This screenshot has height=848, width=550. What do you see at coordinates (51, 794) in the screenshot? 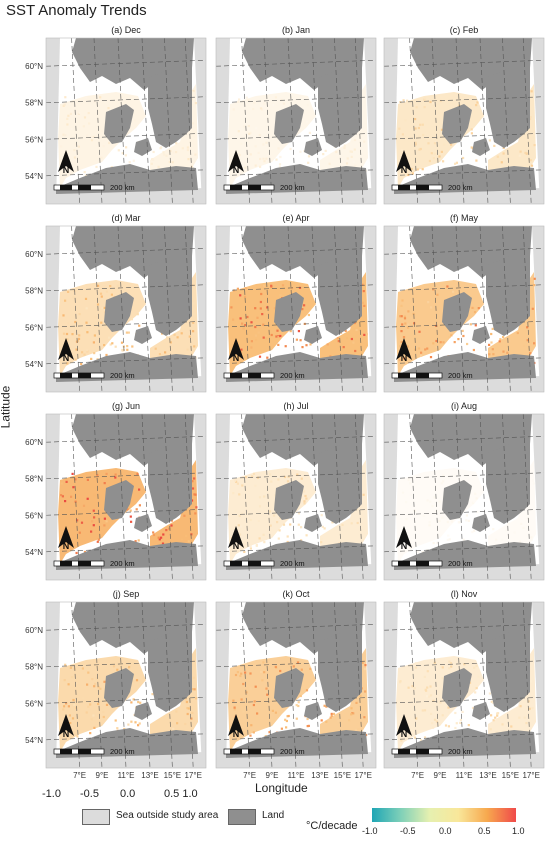
I see `stray-scale-label: -1.0` at bounding box center [51, 794].